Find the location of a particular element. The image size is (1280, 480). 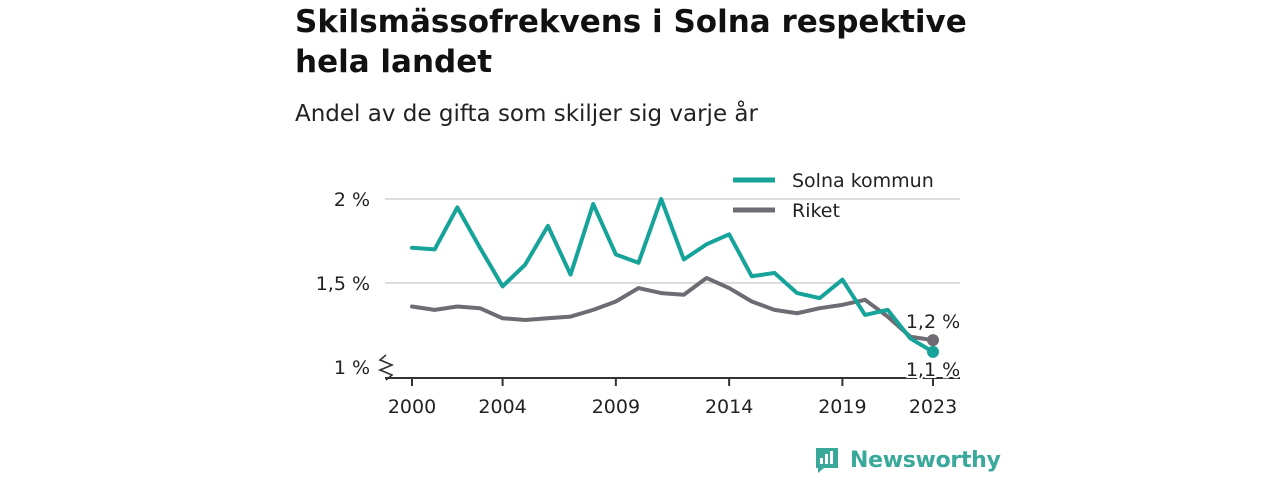

x-tick-label: 2023 is located at coordinates (933, 407).